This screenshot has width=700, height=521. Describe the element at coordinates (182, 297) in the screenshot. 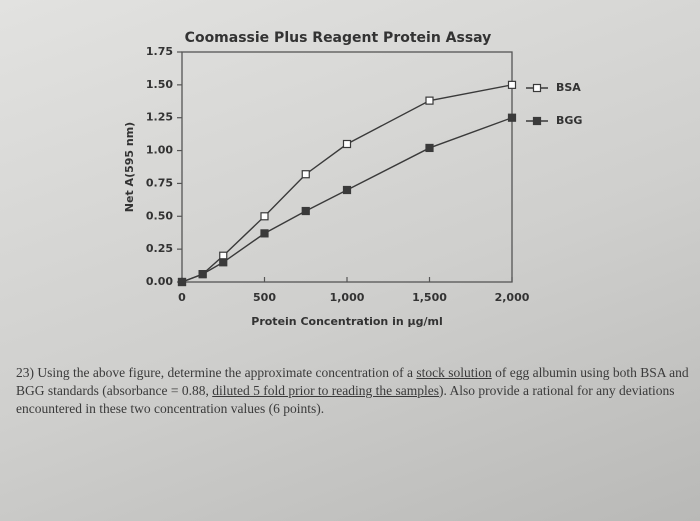

I see `x-tick-label: 0` at that location.